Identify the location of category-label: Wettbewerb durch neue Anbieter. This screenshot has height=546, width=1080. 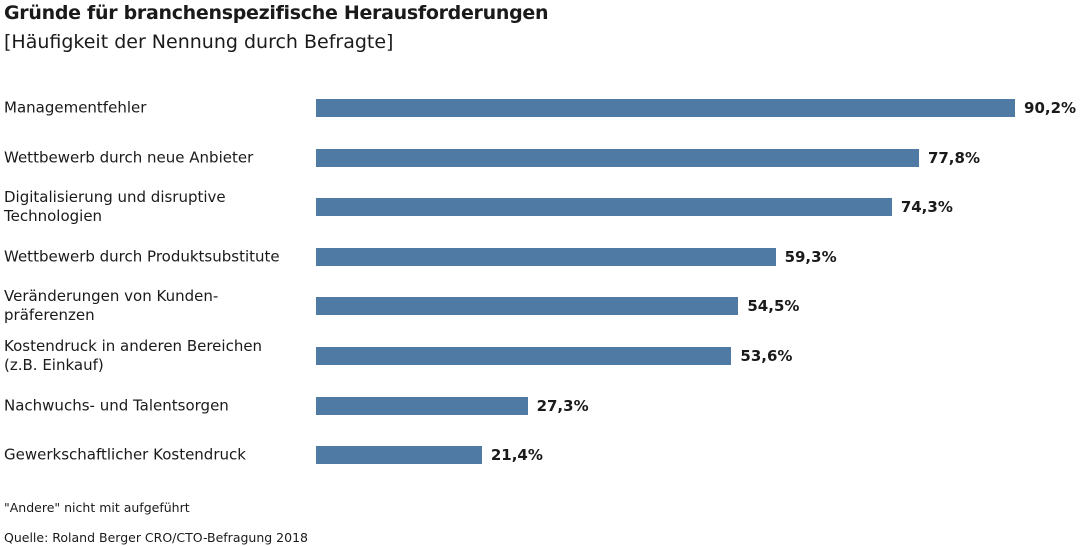
(129, 157).